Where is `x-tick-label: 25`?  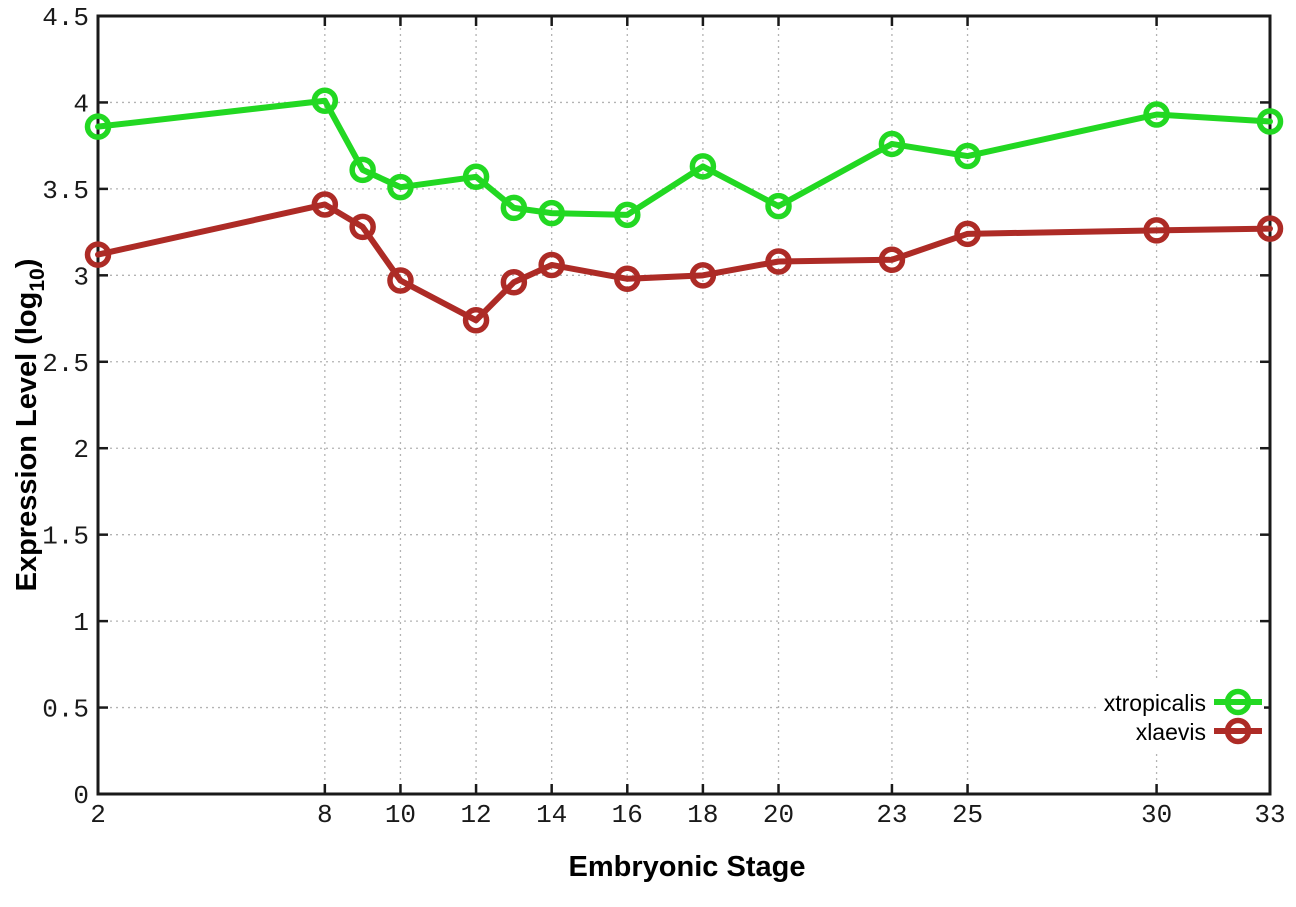 x-tick-label: 25 is located at coordinates (967, 815).